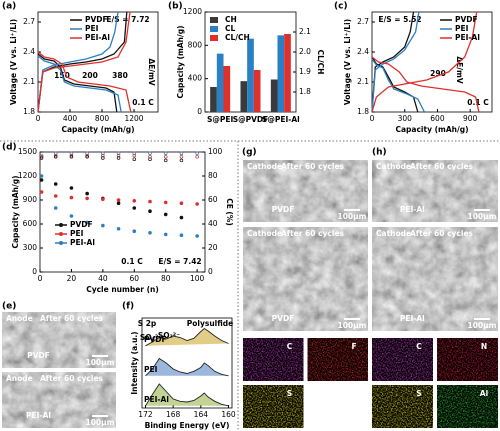 This screenshot has height=431, width=500. I want to click on x-axis-label: Cycle number (n), so click(122, 289).